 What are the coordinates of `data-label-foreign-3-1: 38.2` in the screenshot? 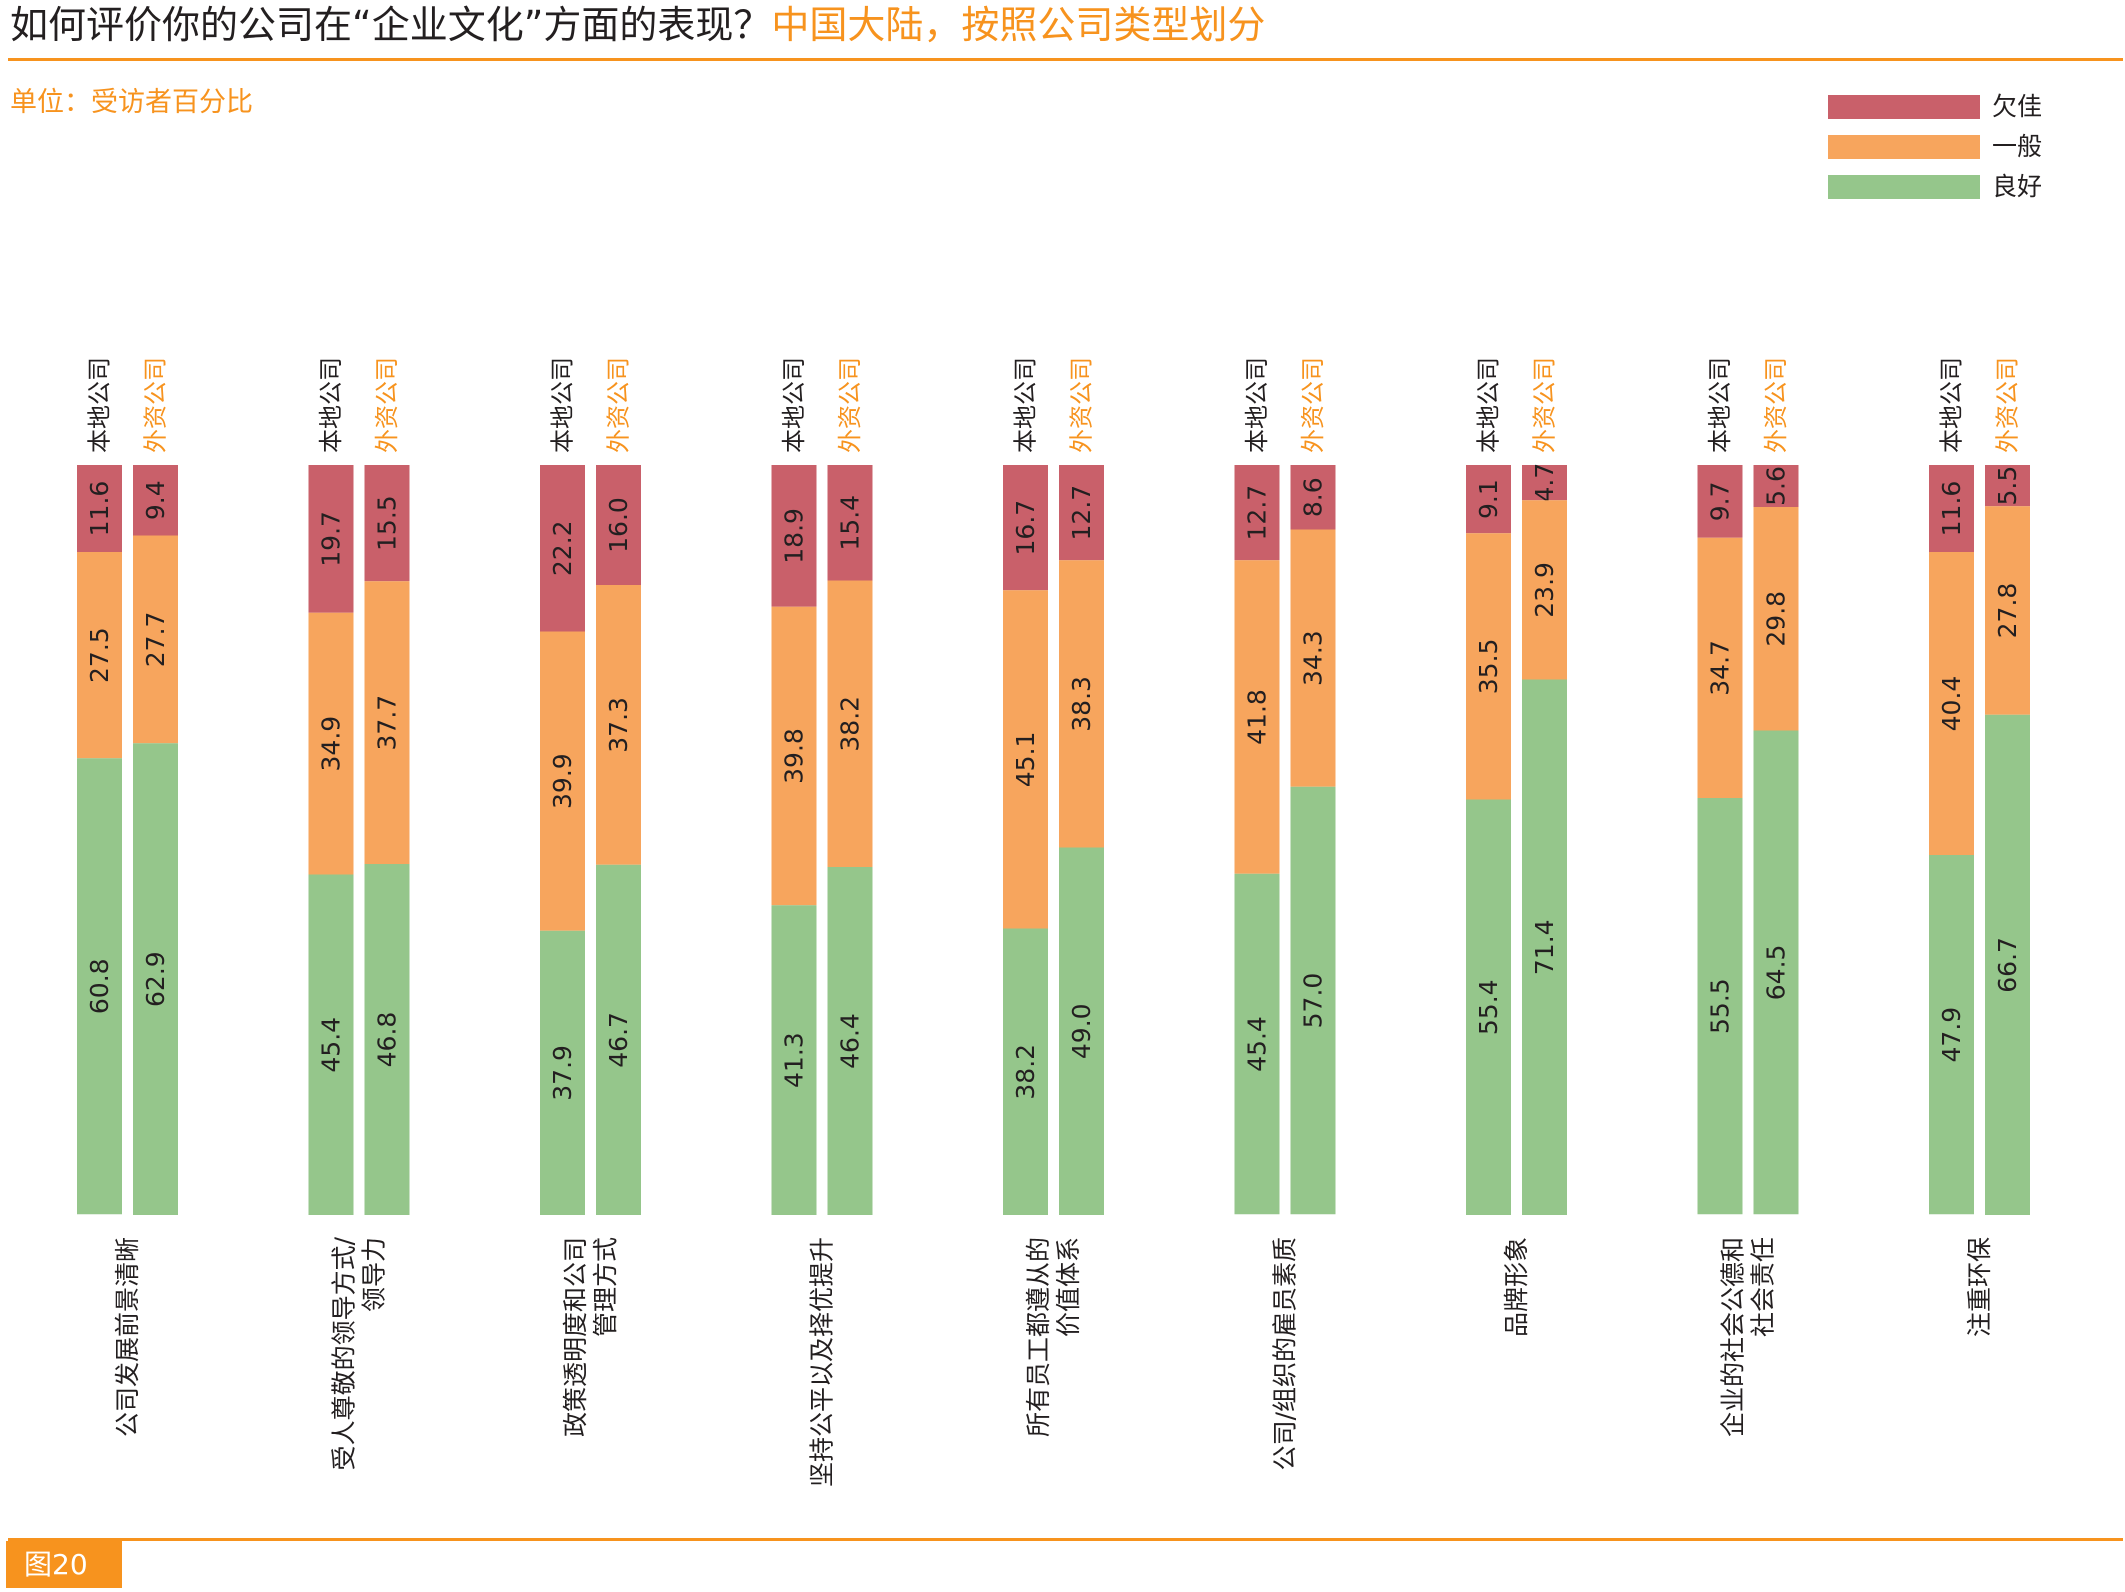 It's located at (850, 724).